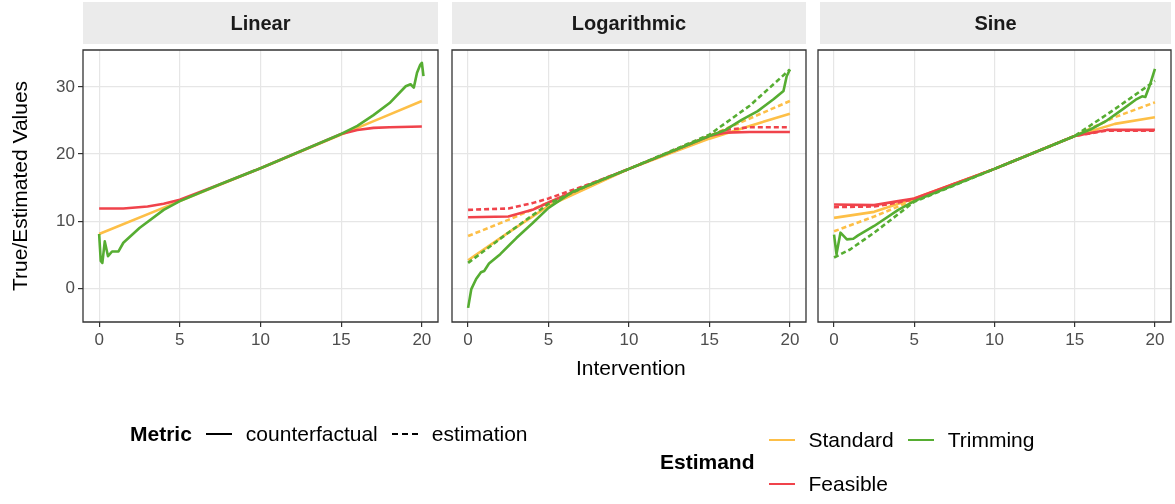  What do you see at coordinates (70, 288) in the screenshot?
I see `y-tick-label: 0` at bounding box center [70, 288].